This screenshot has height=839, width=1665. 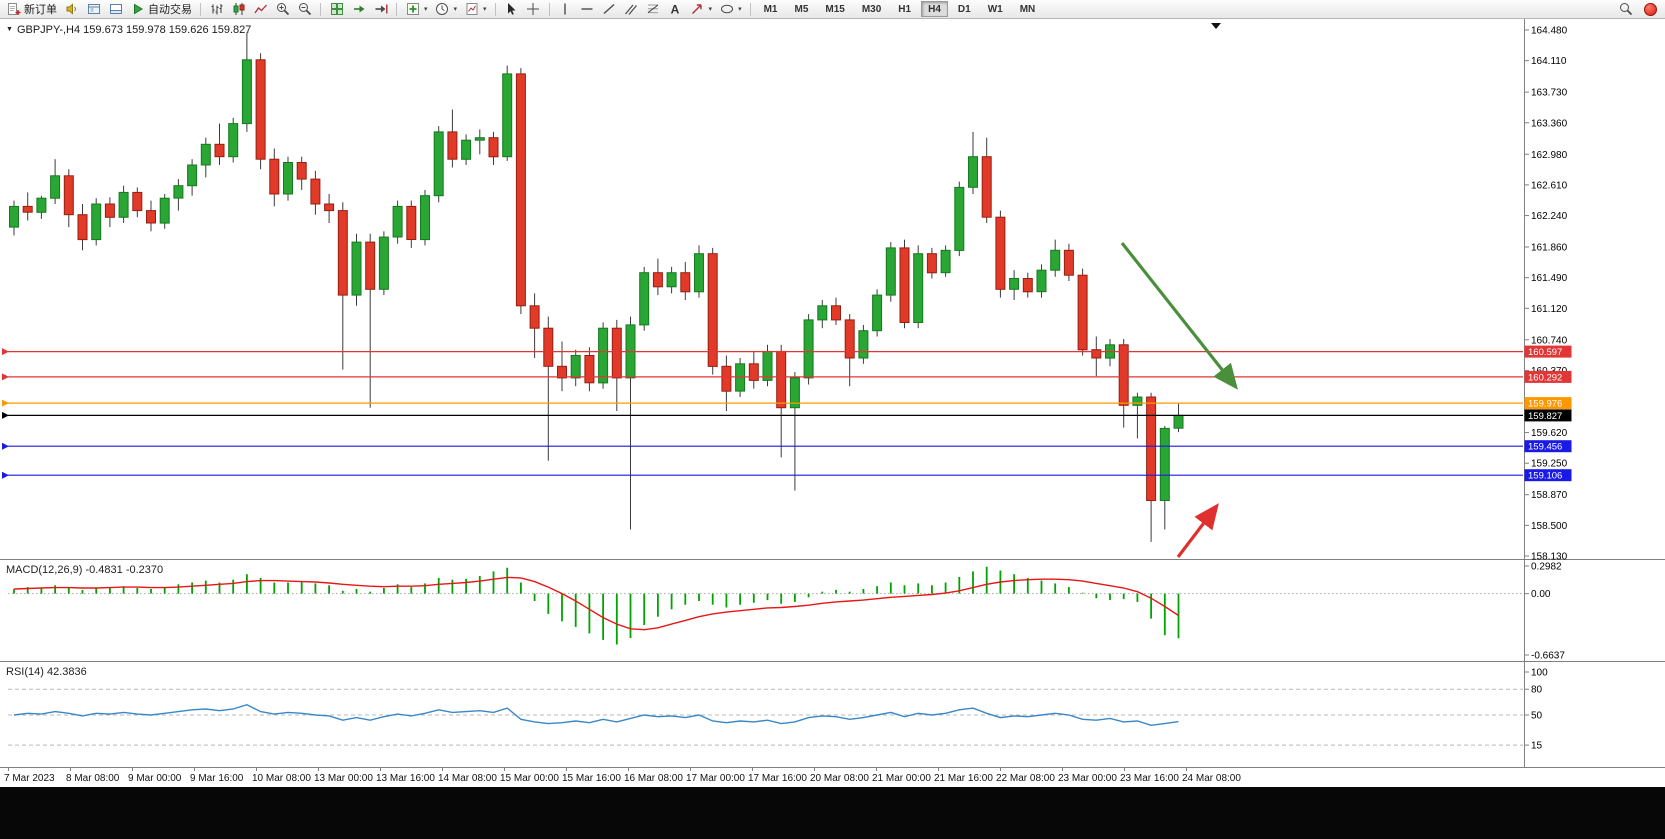 I want to click on timeframe-w1: W1, so click(x=995, y=9).